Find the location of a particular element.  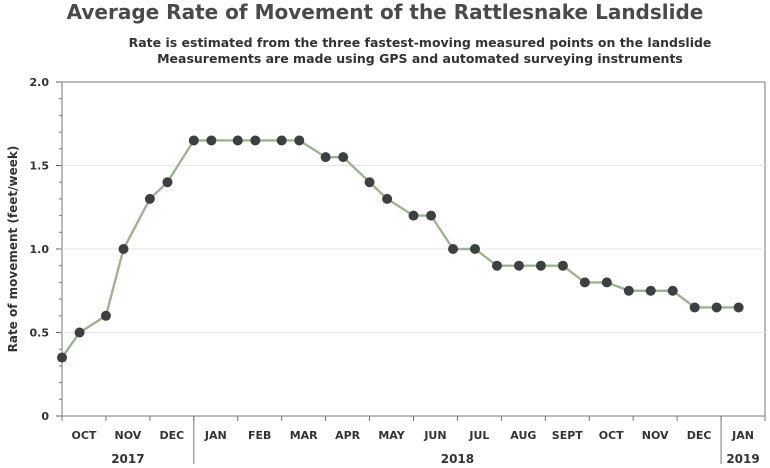

x-tick-label: APR is located at coordinates (348, 435).